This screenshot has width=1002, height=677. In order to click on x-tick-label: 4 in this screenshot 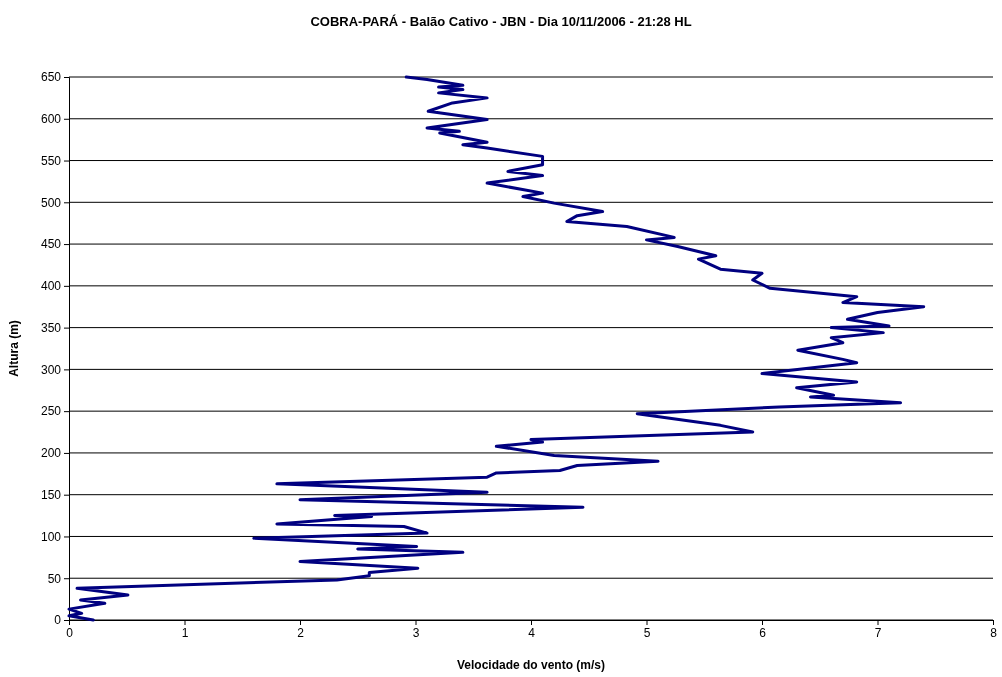, I will do `click(532, 632)`.